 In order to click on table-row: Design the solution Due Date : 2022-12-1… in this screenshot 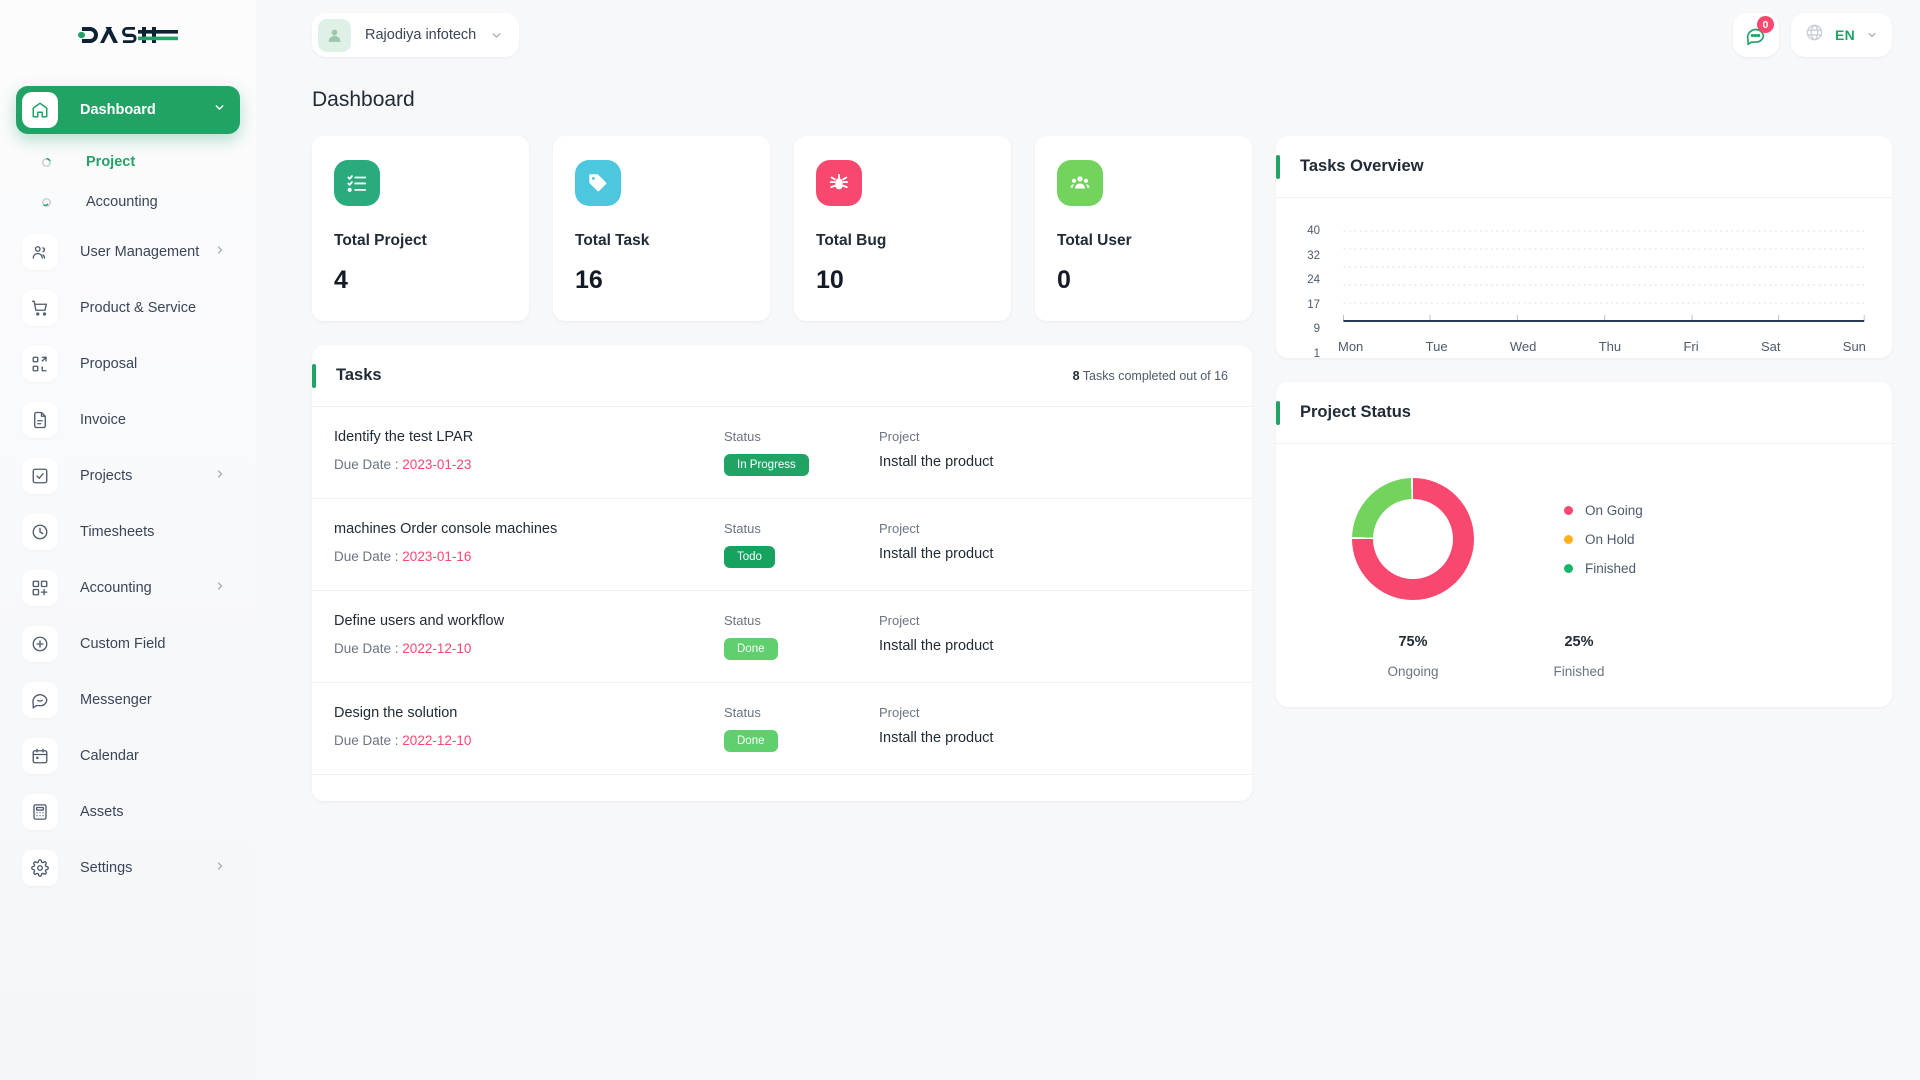, I will do `click(782, 729)`.